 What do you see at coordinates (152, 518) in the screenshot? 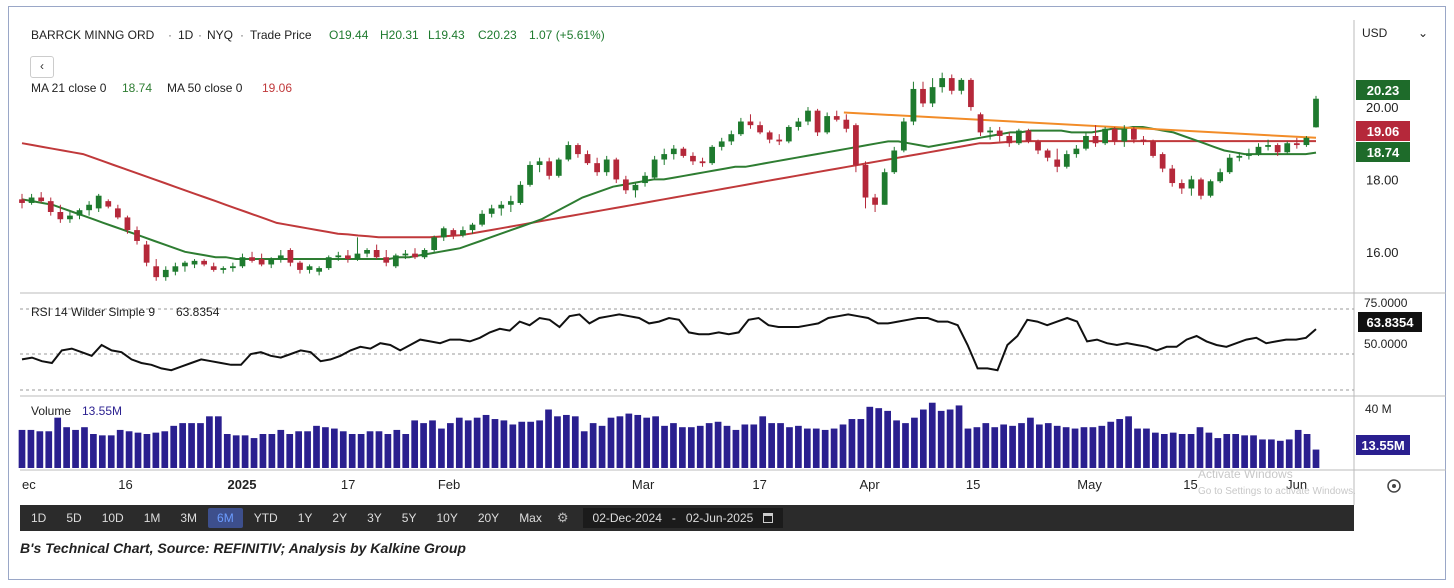
I see `range-button-1m: 1M` at bounding box center [152, 518].